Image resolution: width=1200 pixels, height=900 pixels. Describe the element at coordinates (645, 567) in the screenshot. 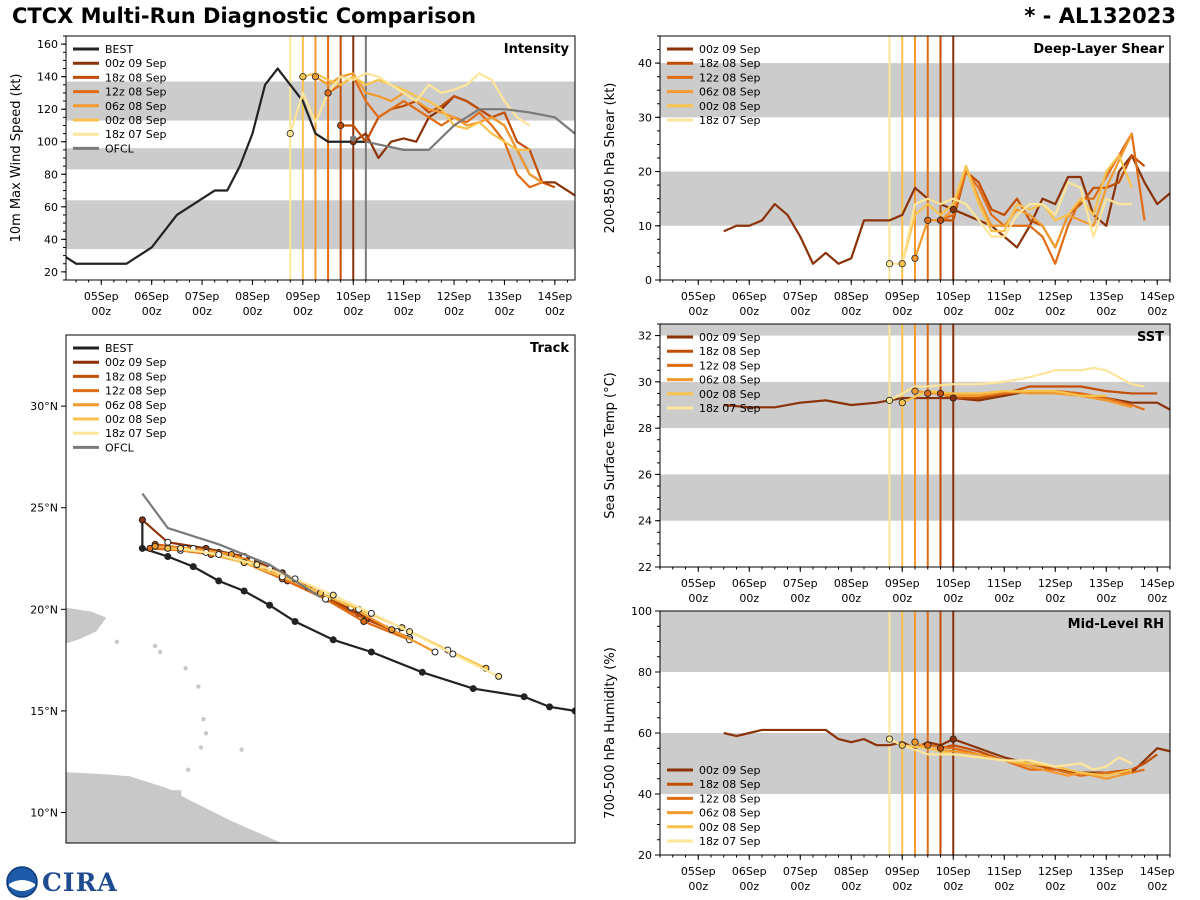

I see `y-tick-label: 22` at that location.